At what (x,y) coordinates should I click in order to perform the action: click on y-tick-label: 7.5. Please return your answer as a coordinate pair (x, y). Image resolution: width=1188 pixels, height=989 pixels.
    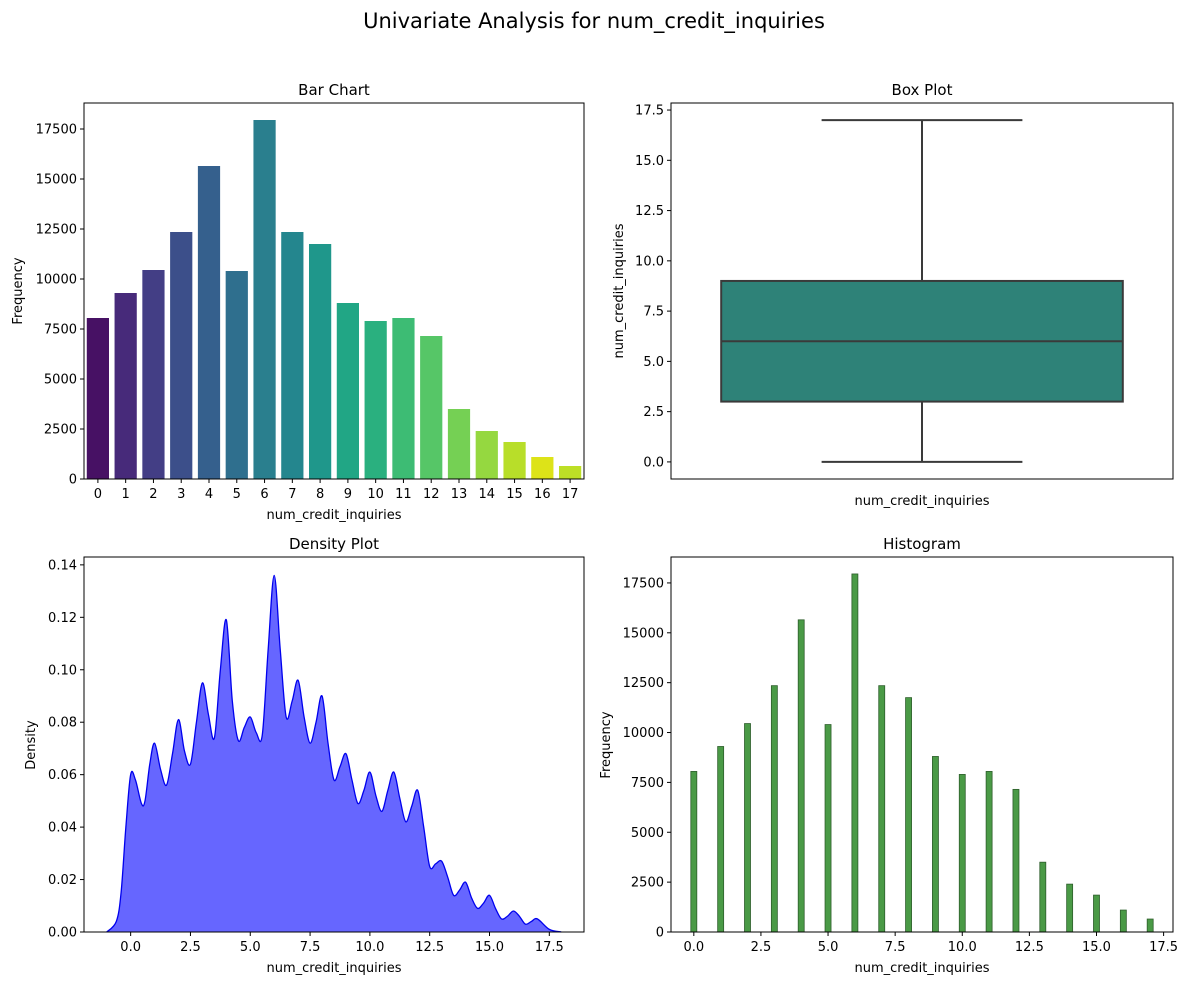
    Looking at the image, I should click on (653, 312).